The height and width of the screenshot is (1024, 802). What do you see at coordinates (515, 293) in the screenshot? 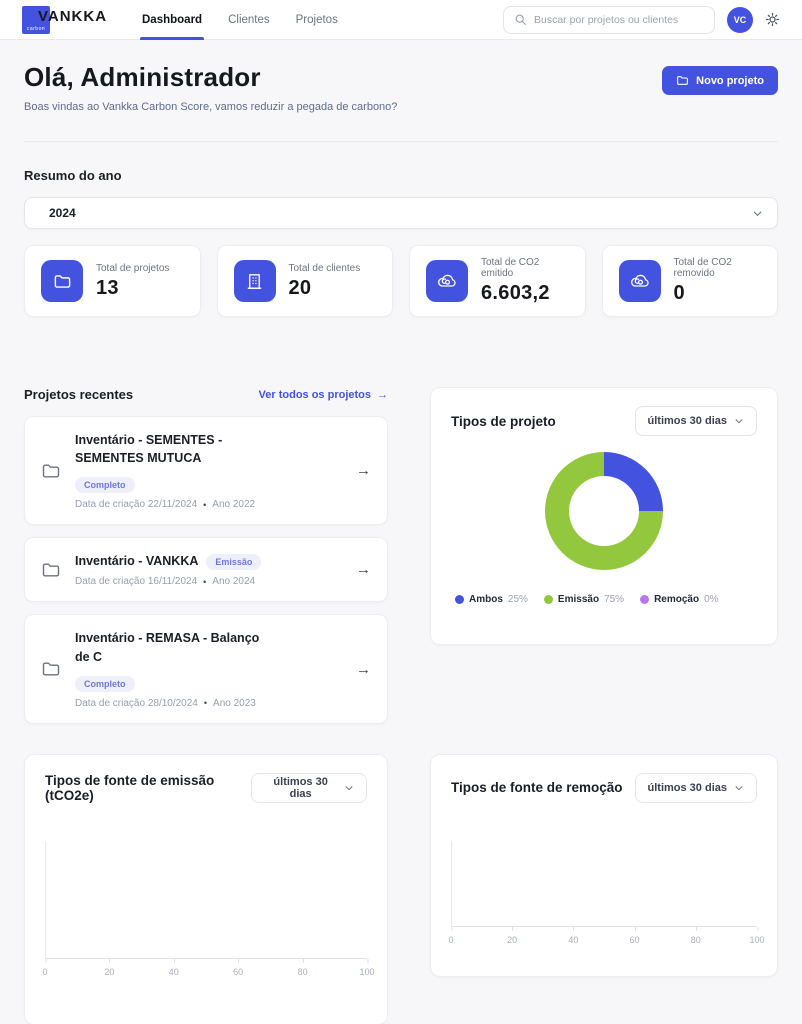
I see `stat-value: 6.603,2` at bounding box center [515, 293].